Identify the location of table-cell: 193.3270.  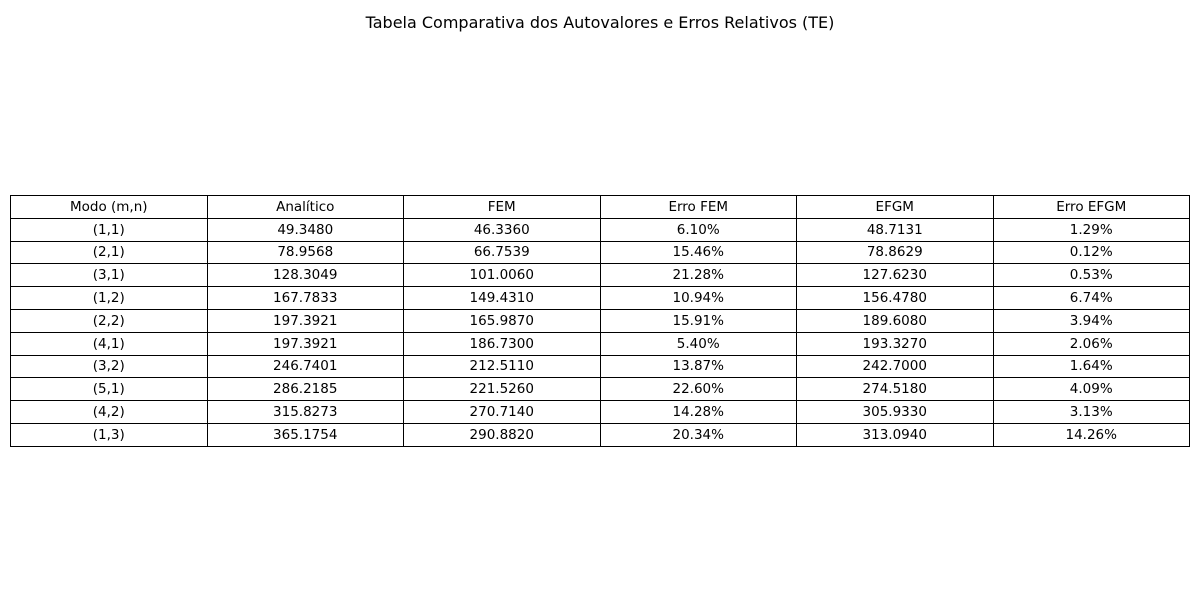
(895, 343).